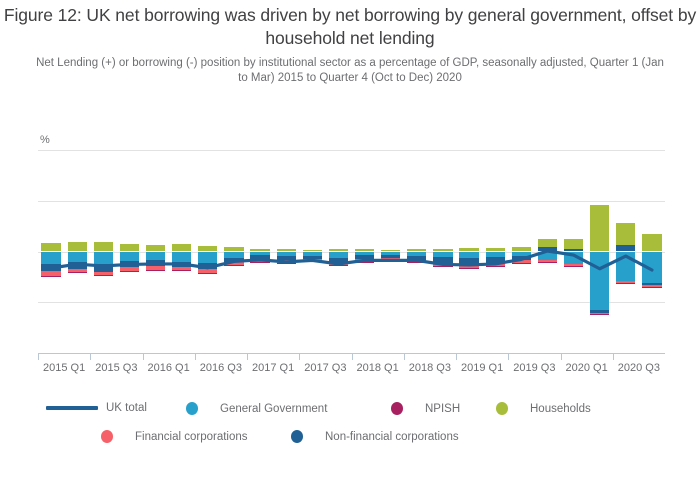  I want to click on x-tick-label: 2016 Q1, so click(168, 368).